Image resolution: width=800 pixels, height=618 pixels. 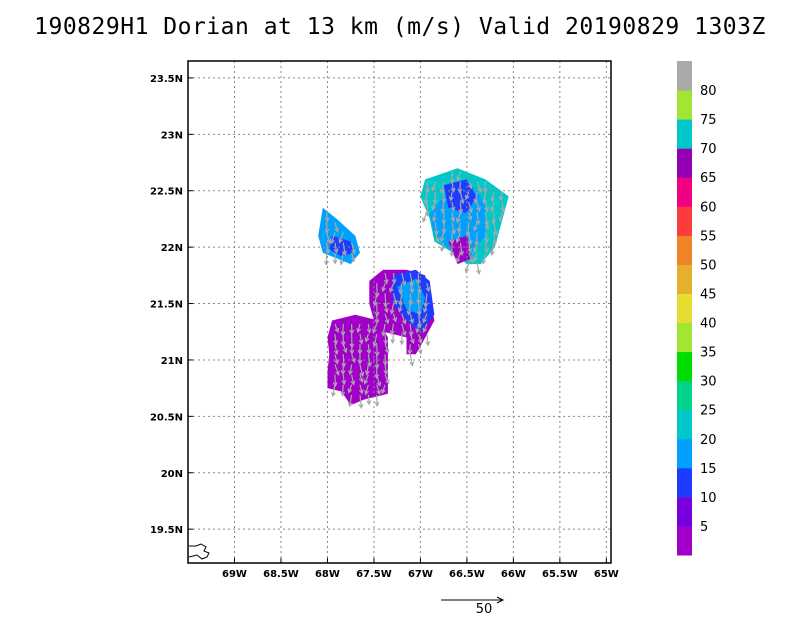 I want to click on ne-purple-spot, so click(x=460, y=250).